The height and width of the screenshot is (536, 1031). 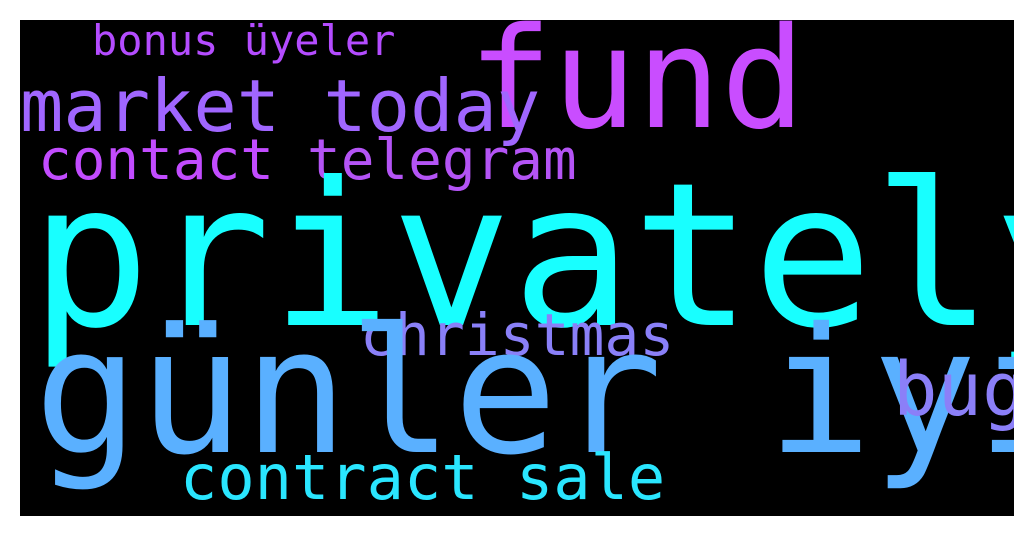 What do you see at coordinates (280, 106) in the screenshot?
I see `word-market-today: market today` at bounding box center [280, 106].